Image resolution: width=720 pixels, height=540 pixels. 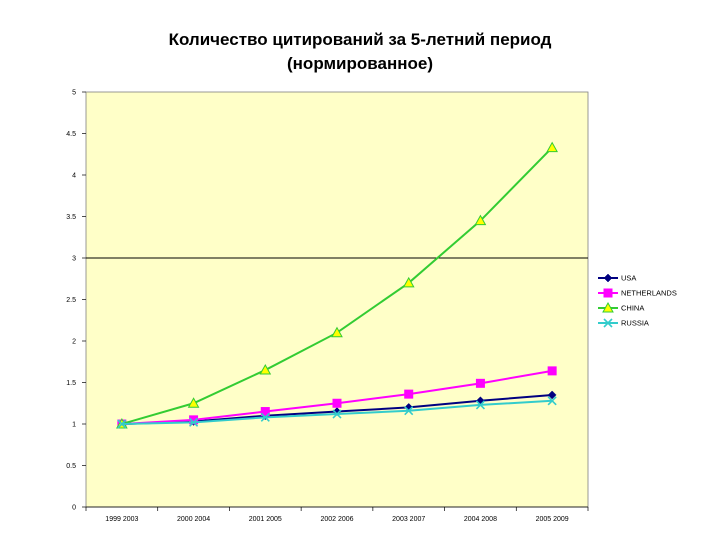 I want to click on legend-label: NETHERLANDS, so click(x=649, y=293).